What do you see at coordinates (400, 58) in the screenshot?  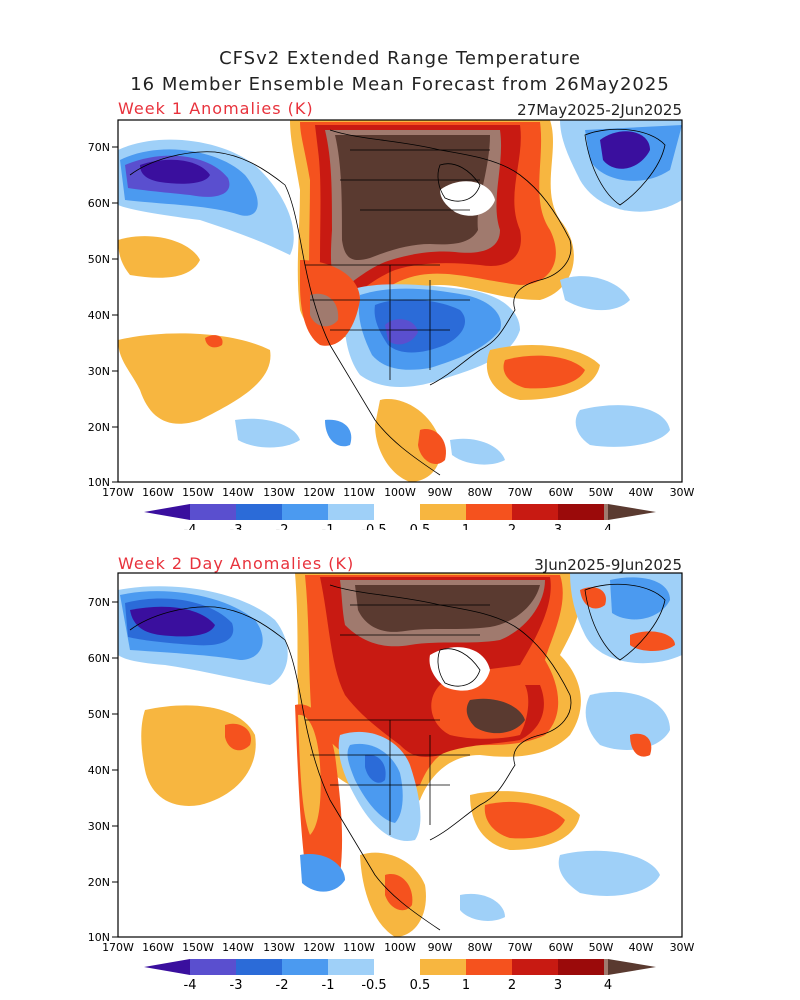 I see `chart-title-line1: CFSv2 Extended Range Temperature` at bounding box center [400, 58].